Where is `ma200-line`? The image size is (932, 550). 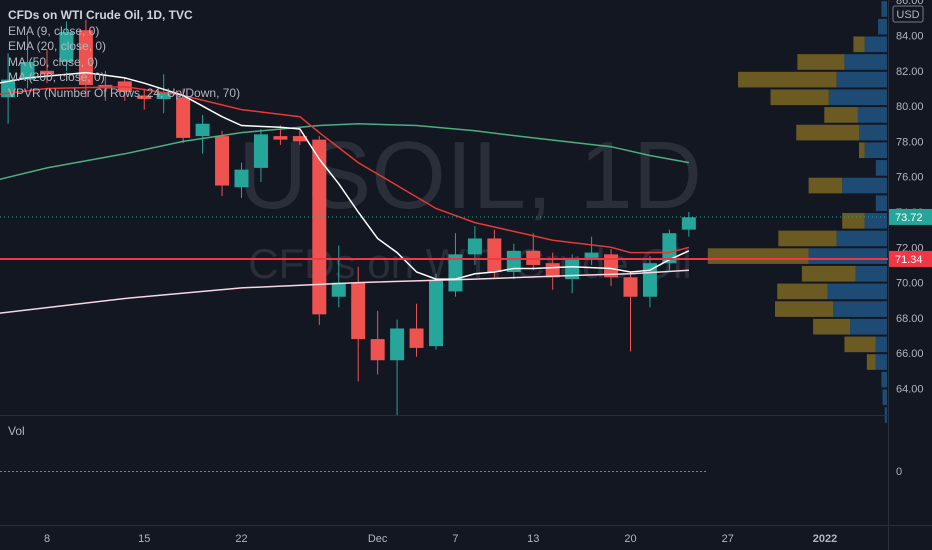 ma200-line is located at coordinates (344, 292).